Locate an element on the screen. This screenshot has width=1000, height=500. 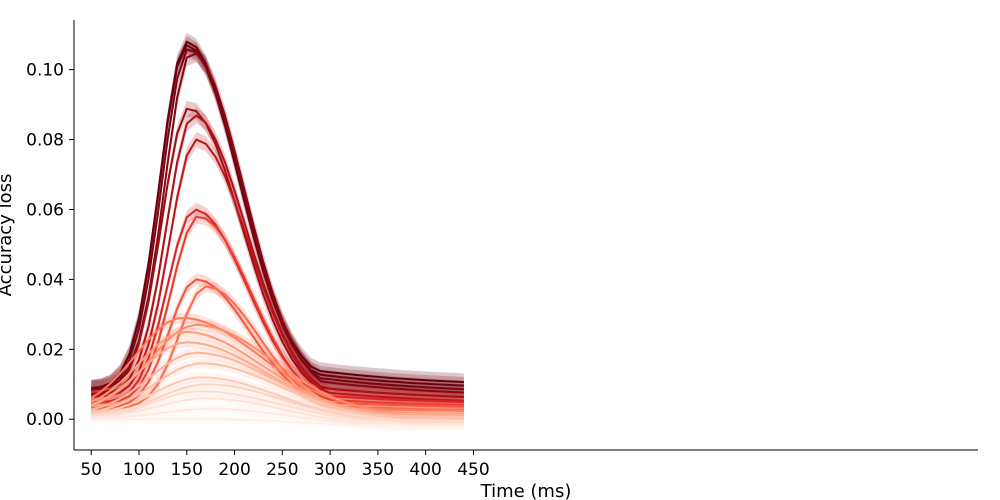
x-tick-label: 400 is located at coordinates (425, 470).